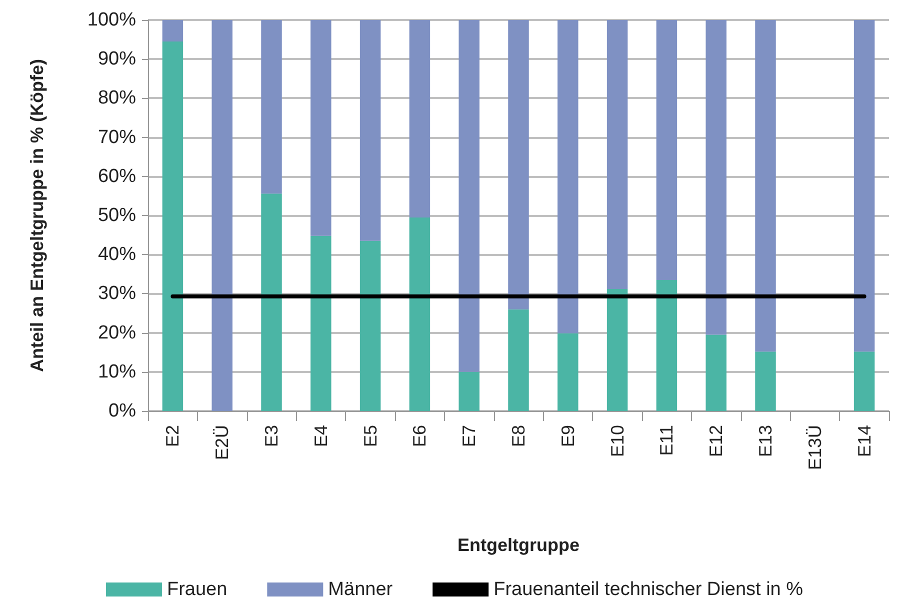  What do you see at coordinates (117, 255) in the screenshot?
I see `y-tick-label: 40%` at bounding box center [117, 255].